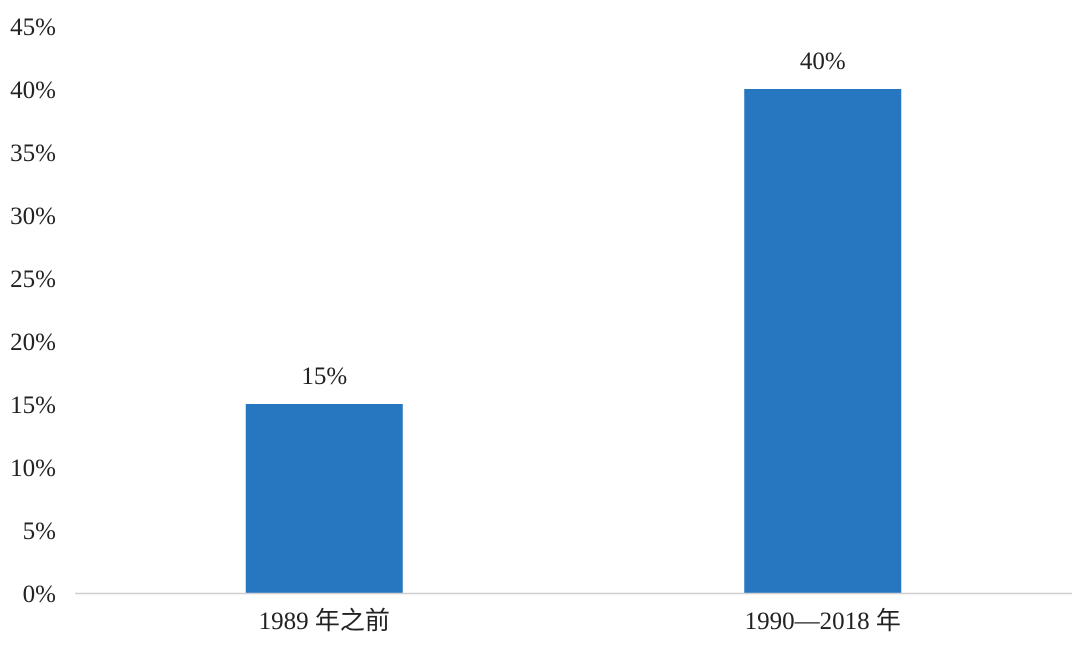 The image size is (1080, 647). Describe the element at coordinates (823, 621) in the screenshot. I see `x-tick-label: 1990—2018 年` at that location.